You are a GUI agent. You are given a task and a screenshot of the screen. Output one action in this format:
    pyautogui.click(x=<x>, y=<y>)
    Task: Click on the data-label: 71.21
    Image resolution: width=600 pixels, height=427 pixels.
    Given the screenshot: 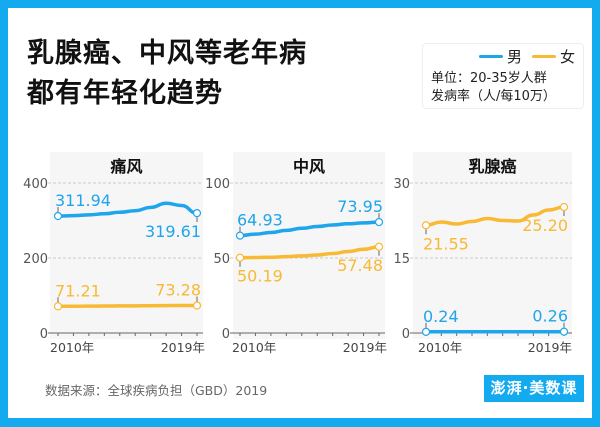 What is the action you would take?
    pyautogui.click(x=78, y=290)
    